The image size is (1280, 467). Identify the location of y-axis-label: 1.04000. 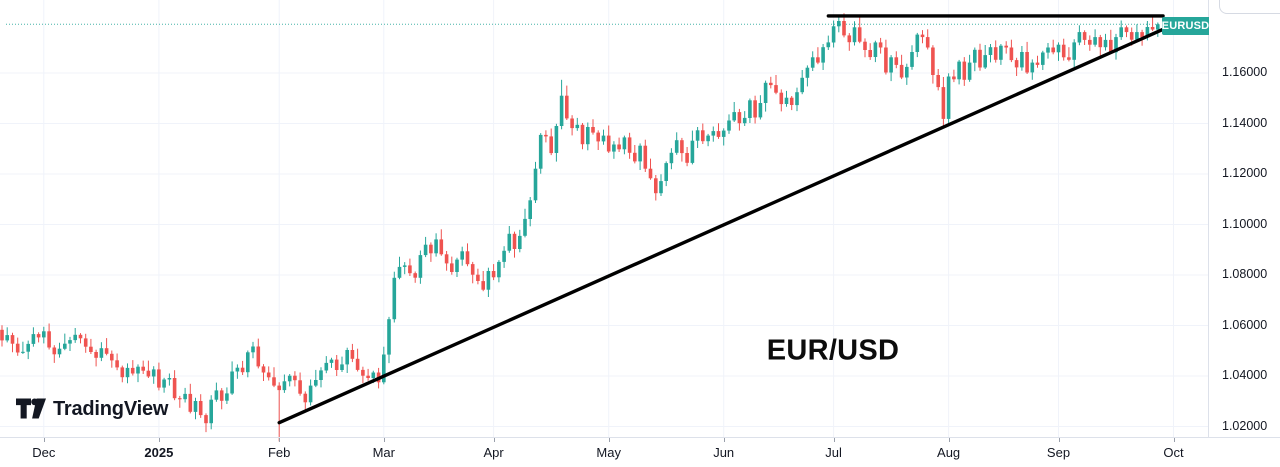
(1245, 375).